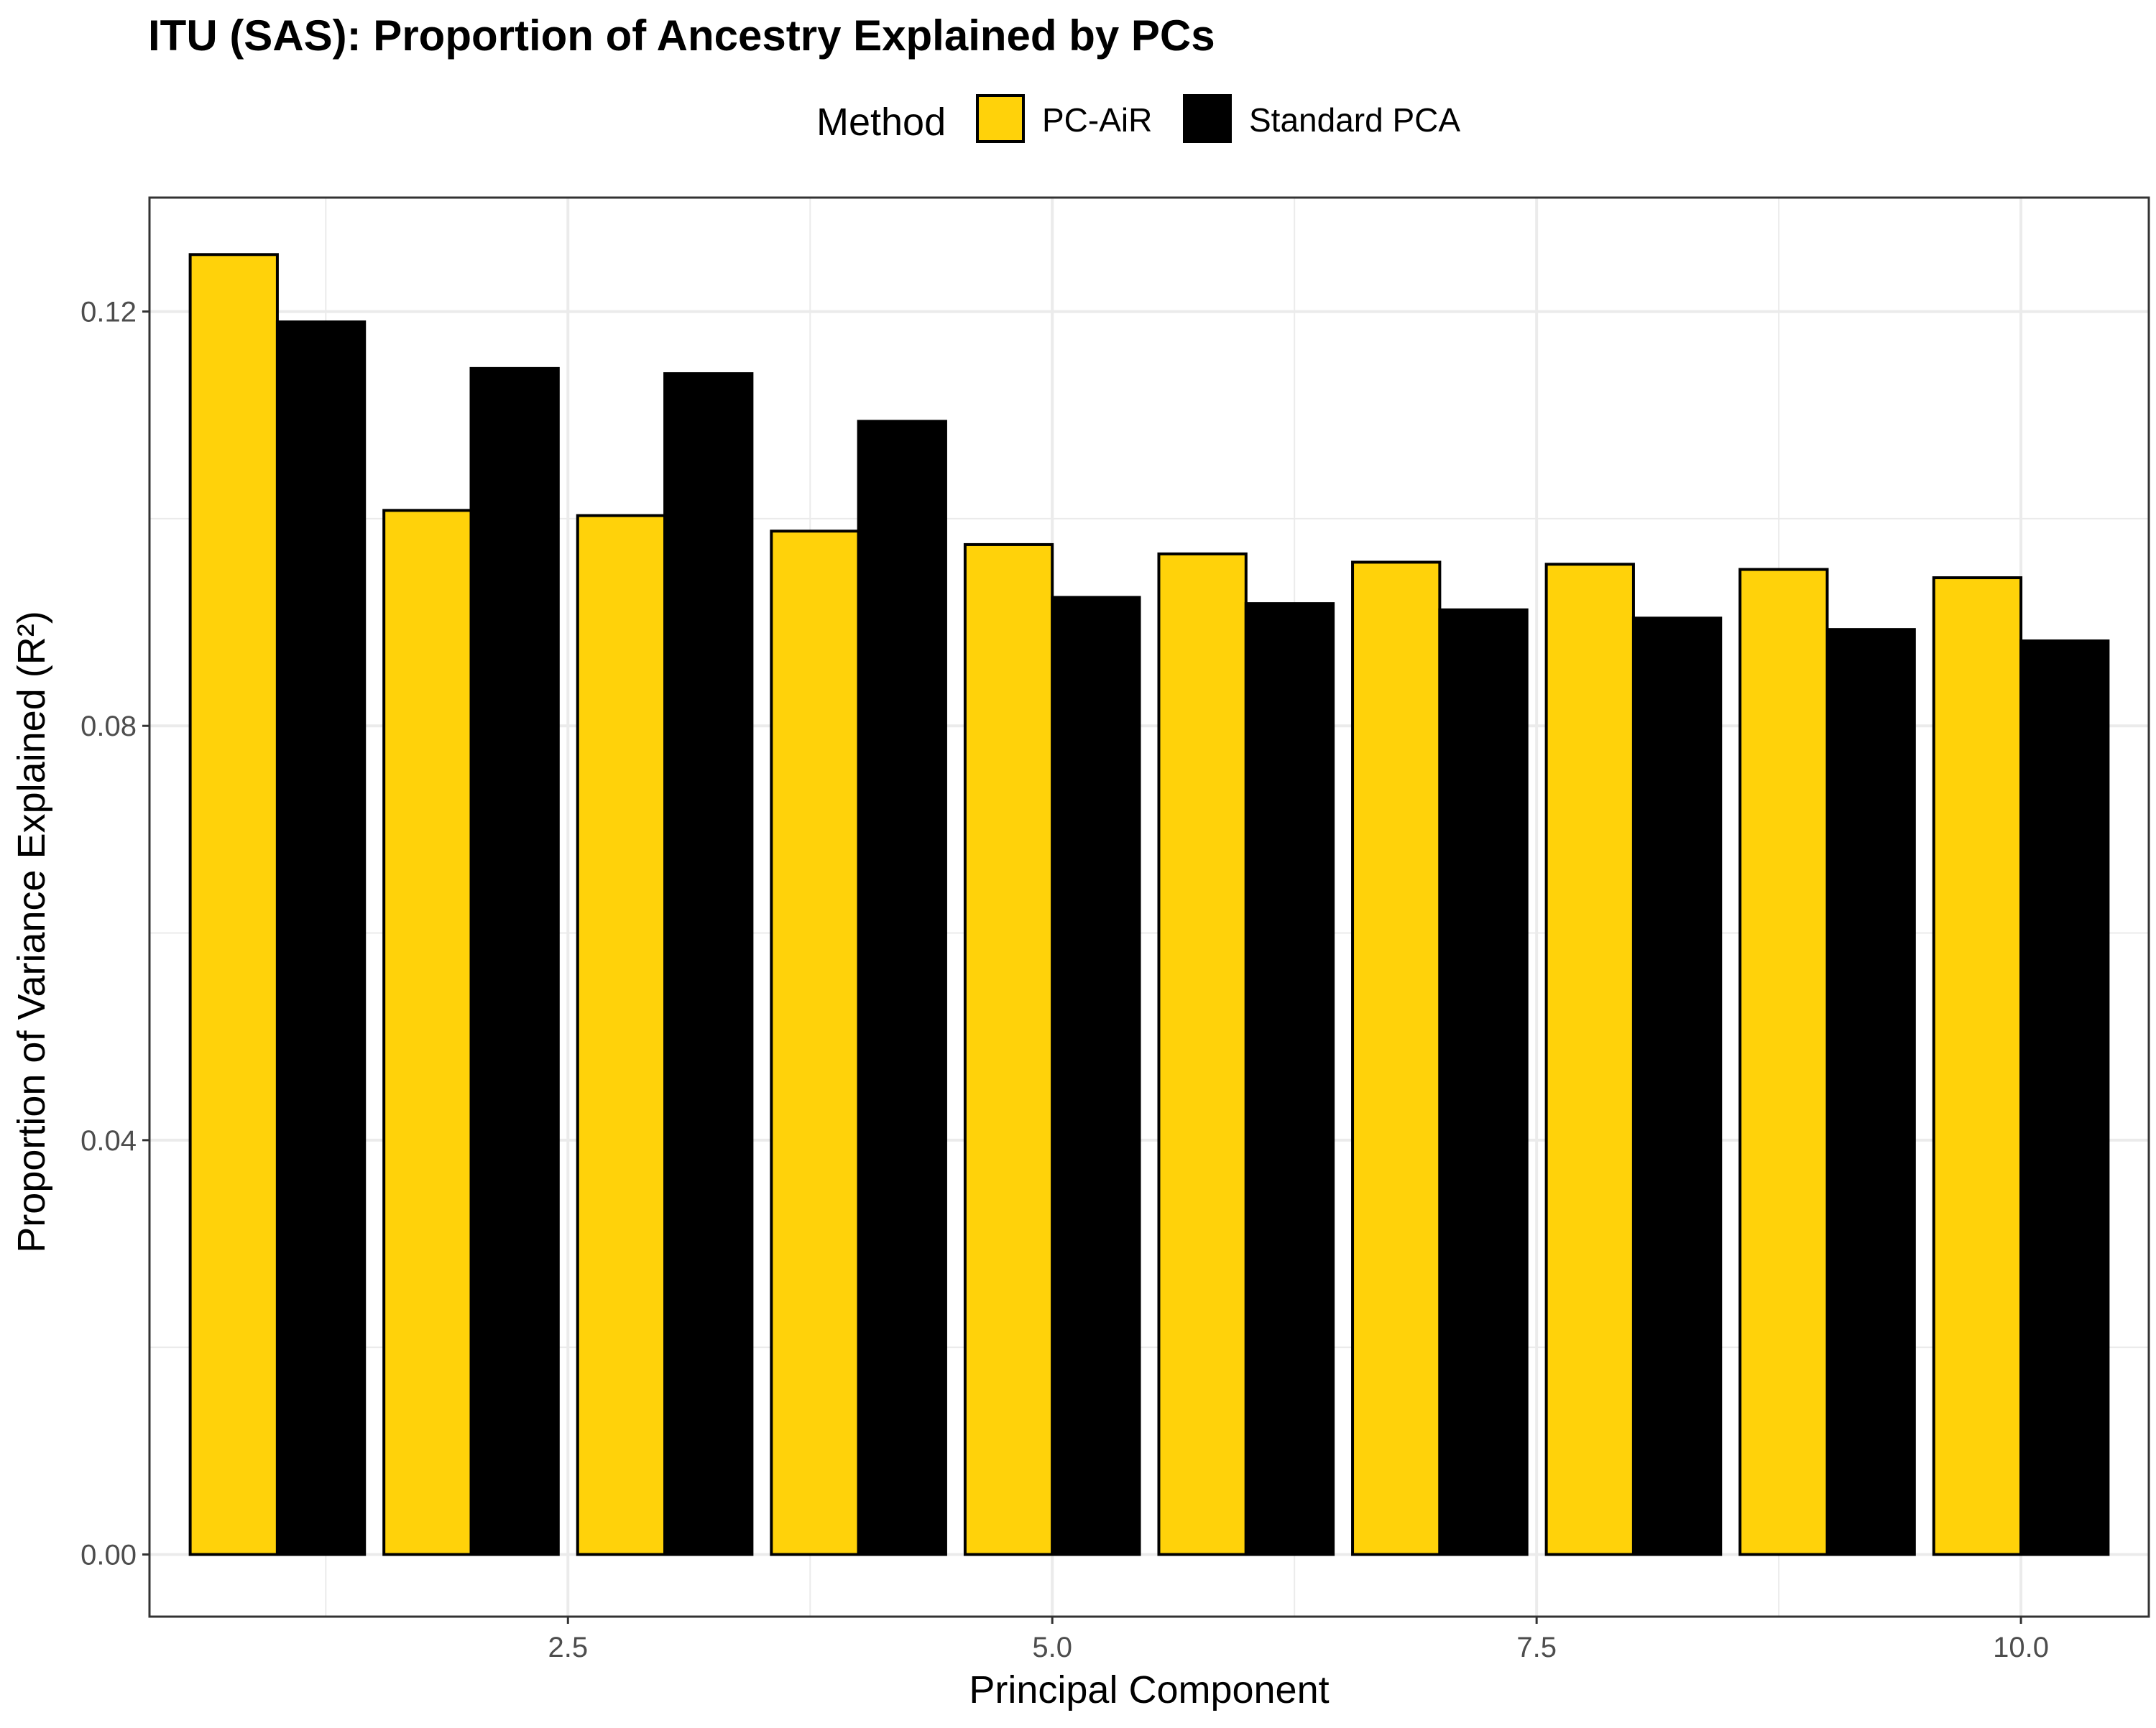 This screenshot has width=2156, height=1728. I want to click on legend: Method PC-AiR Standard PCA, so click(1138, 119).